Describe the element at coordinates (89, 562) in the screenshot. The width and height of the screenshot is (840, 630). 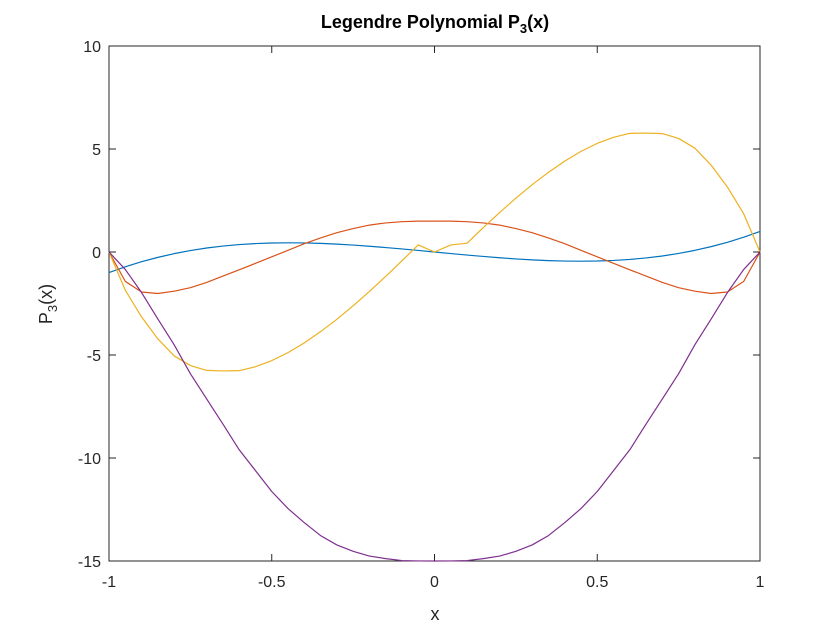
I see `y-tick-label: -15` at that location.